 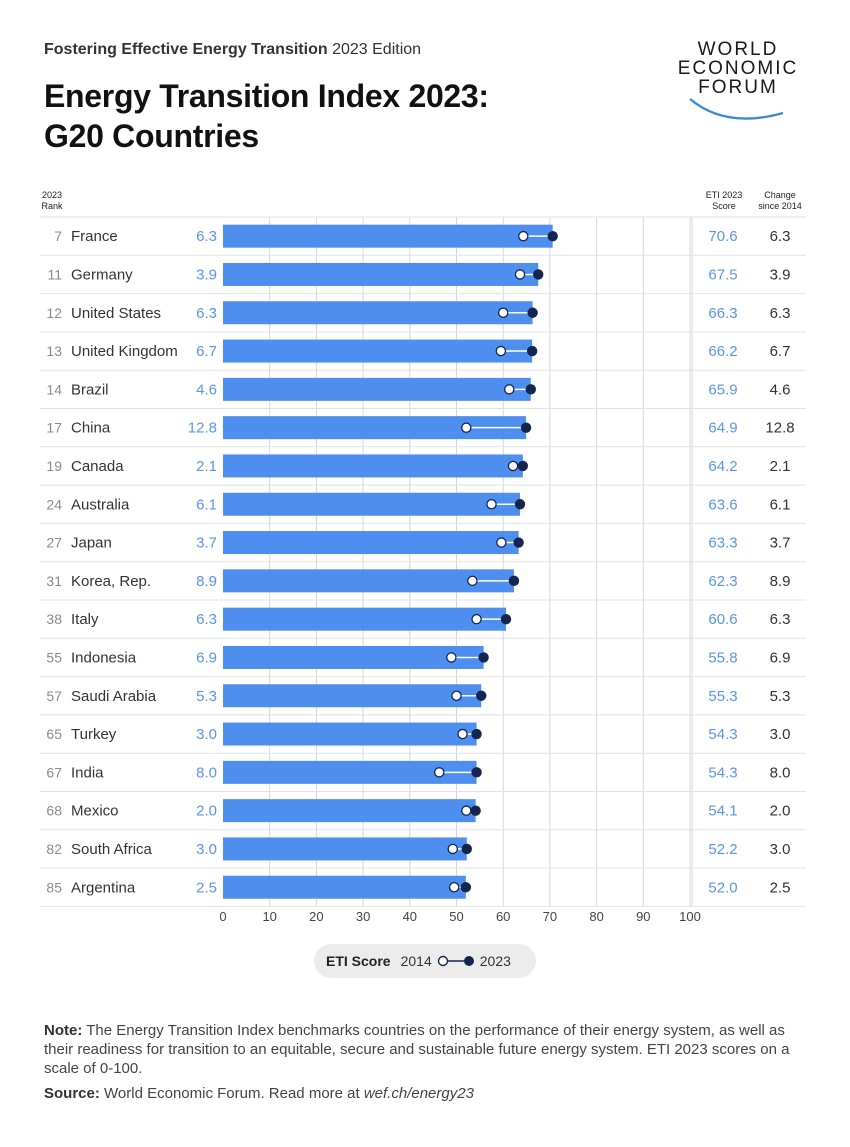 I want to click on score-value: 65.9, so click(x=722, y=389).